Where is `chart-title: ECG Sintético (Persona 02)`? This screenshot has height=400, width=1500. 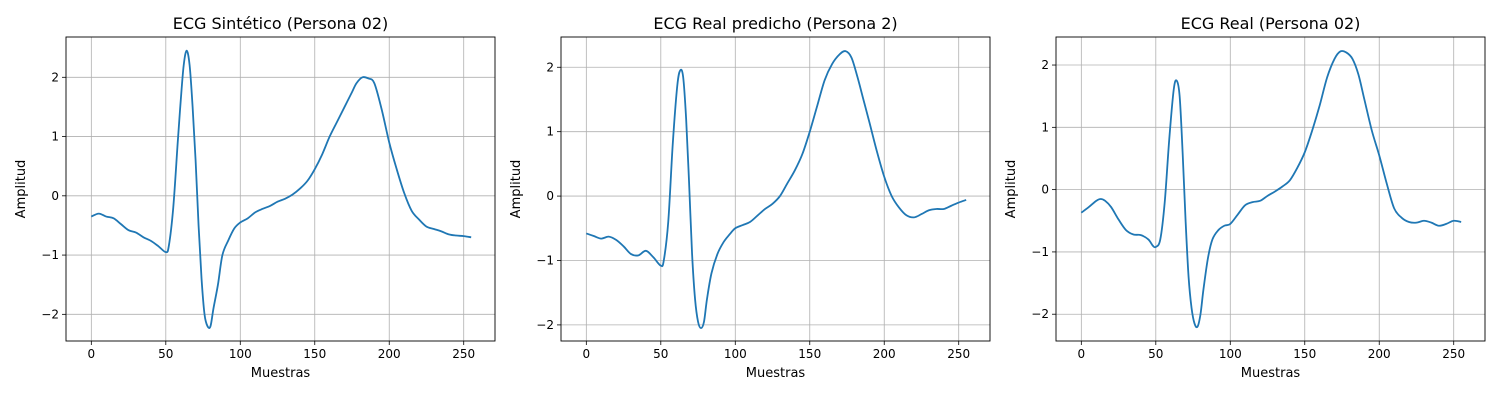
chart-title: ECG Sintético (Persona 02) is located at coordinates (281, 23).